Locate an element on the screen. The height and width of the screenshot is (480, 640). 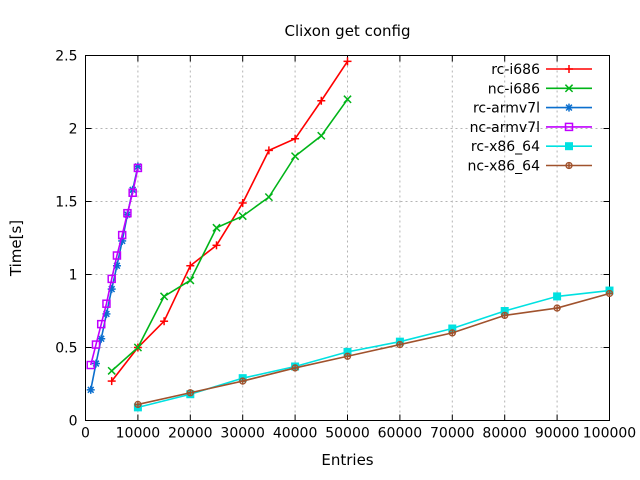
legend-entry-rc-i686: rc-i686 is located at coordinates (541, 70).